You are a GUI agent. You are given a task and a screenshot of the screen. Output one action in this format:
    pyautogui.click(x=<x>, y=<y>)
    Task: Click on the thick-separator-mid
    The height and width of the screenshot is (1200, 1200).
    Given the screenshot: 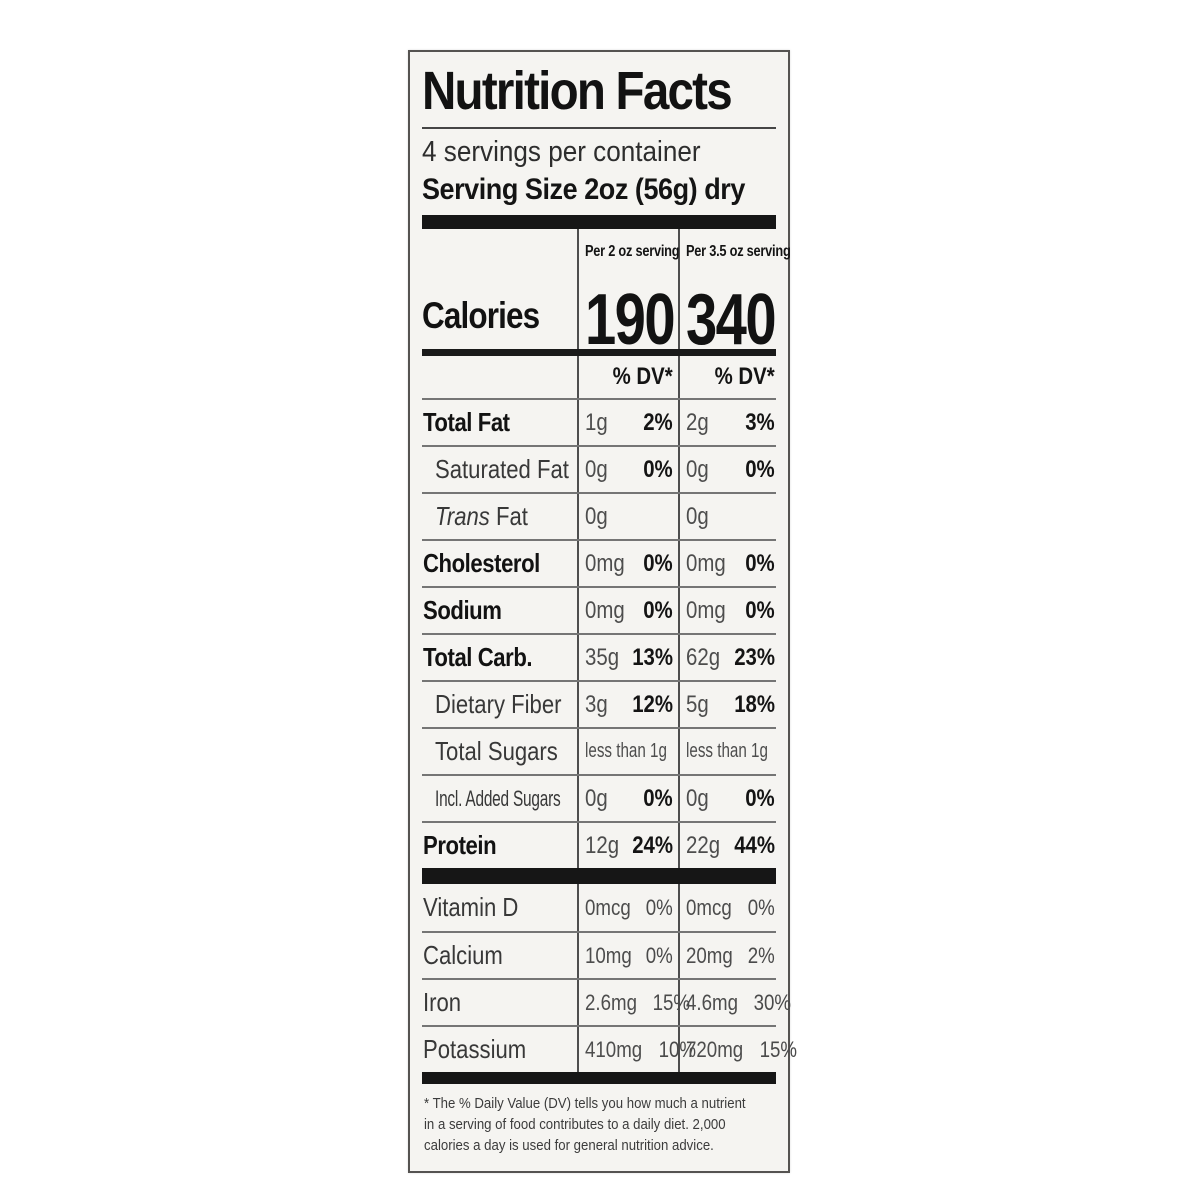 What is the action you would take?
    pyautogui.click(x=599, y=876)
    